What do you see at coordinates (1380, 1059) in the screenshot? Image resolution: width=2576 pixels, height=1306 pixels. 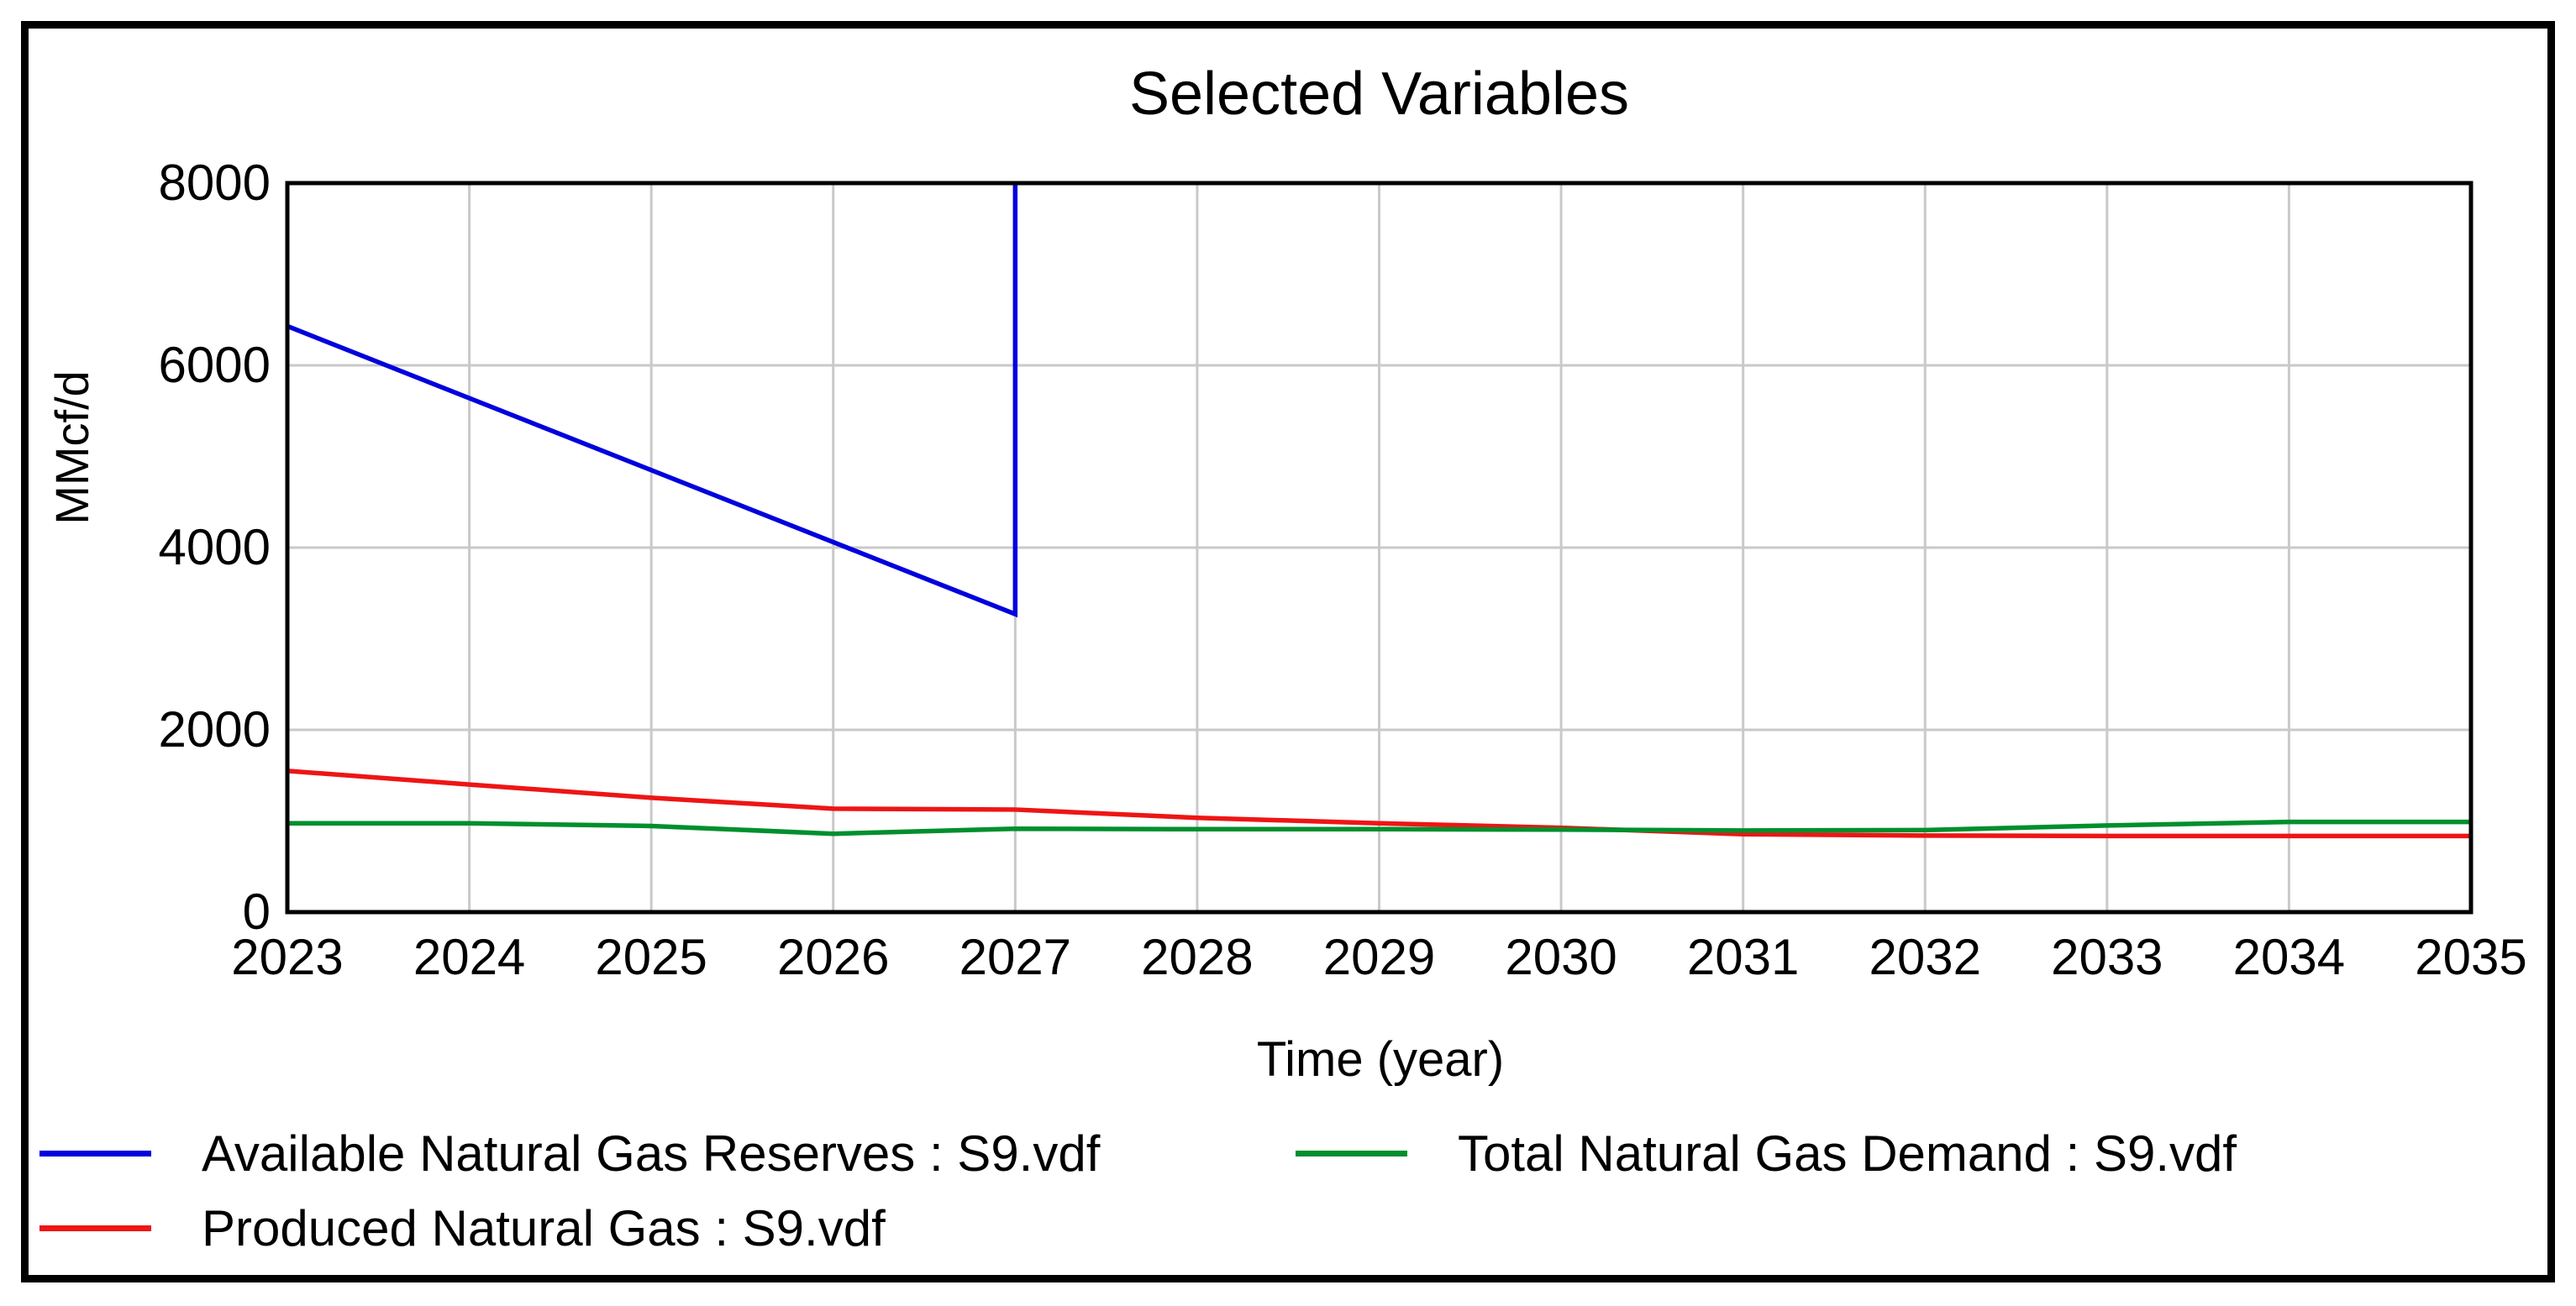 I see `x-axis-label: Time (year)` at bounding box center [1380, 1059].